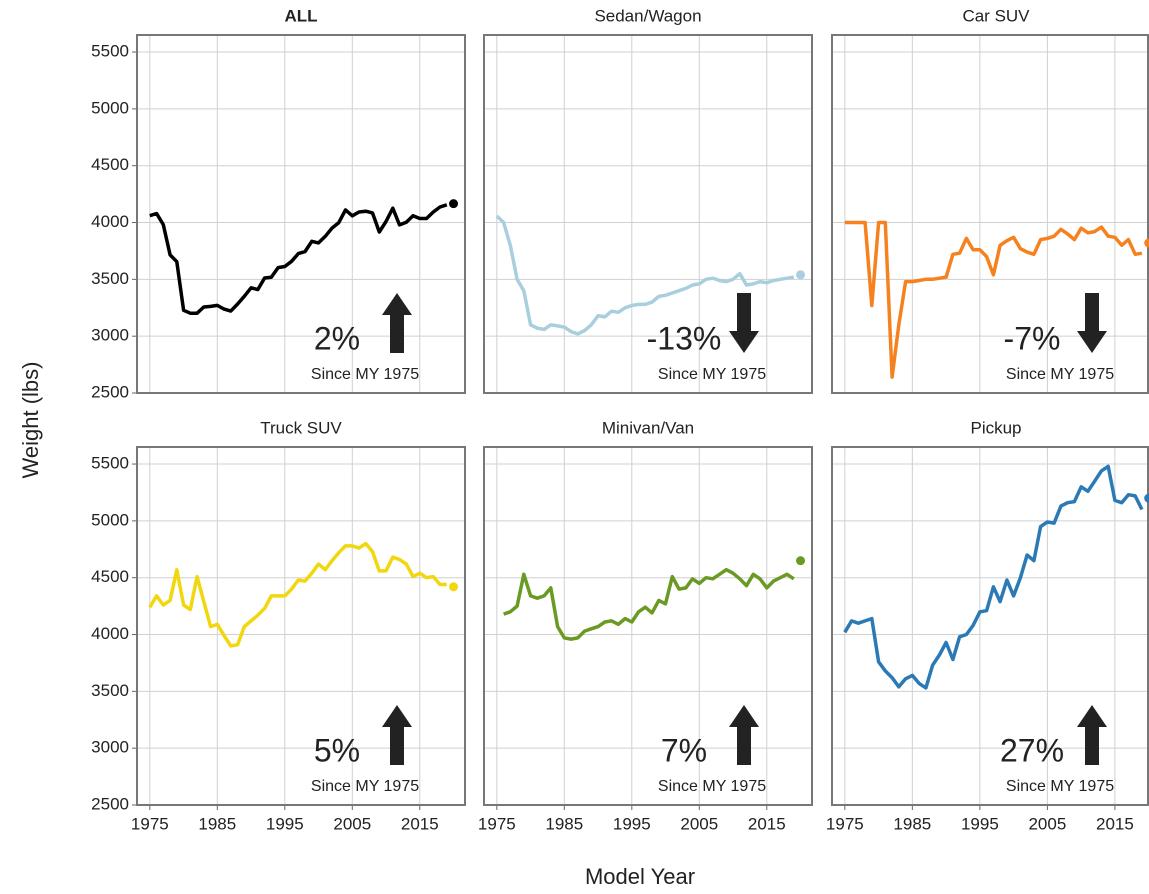 The image size is (1149, 894). Describe the element at coordinates (30, 420) in the screenshot. I see `y-axis-label: Weight (lbs)` at that location.